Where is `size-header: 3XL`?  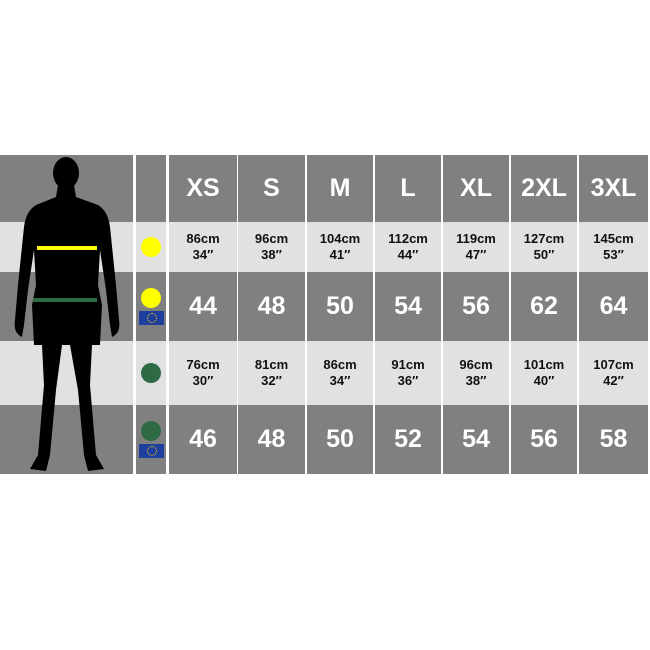
size-header: 3XL is located at coordinates (613, 188).